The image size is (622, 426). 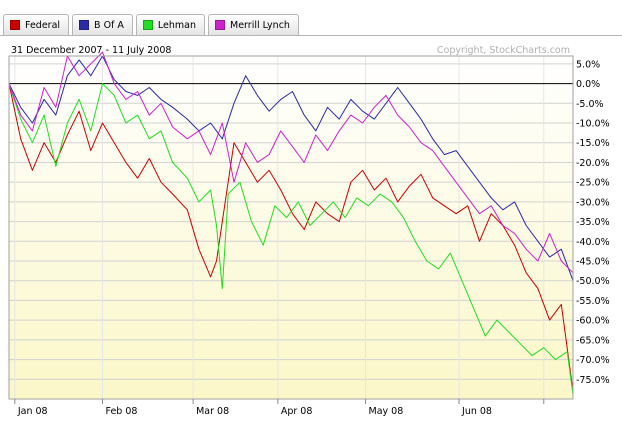 I want to click on y-tick-label: 0.0%, so click(x=588, y=84).